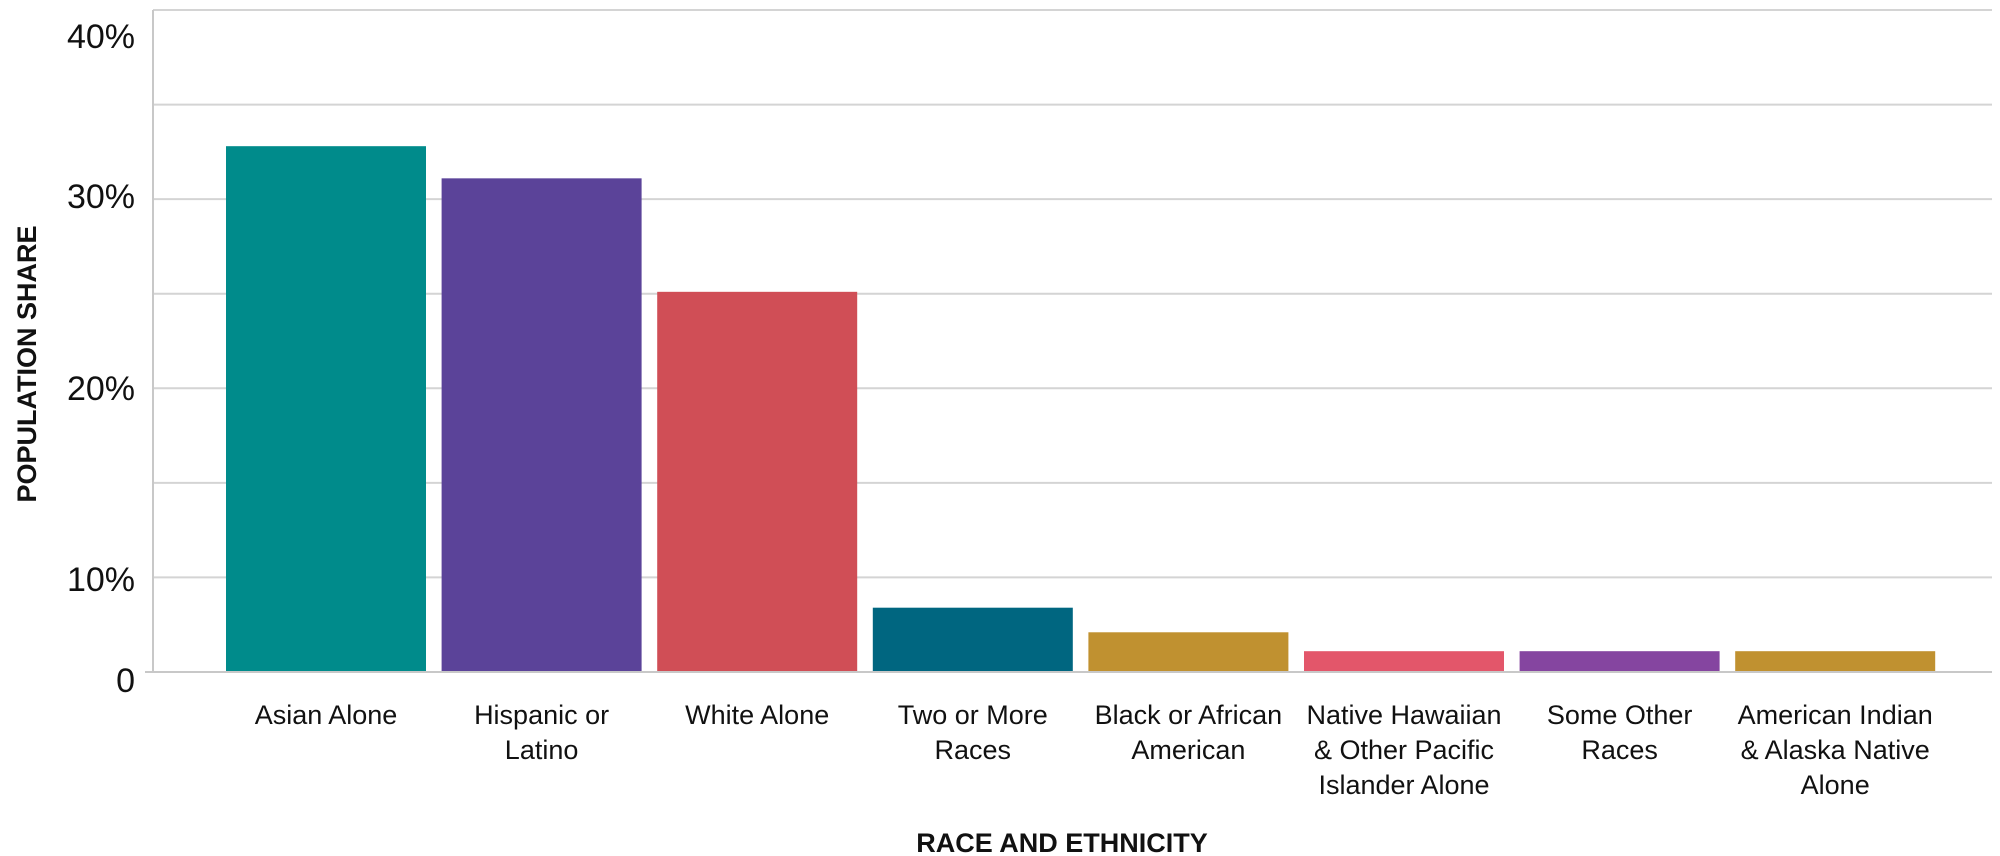 The height and width of the screenshot is (856, 2000). Describe the element at coordinates (101, 37) in the screenshot. I see `y-tick-label: 40%` at that location.